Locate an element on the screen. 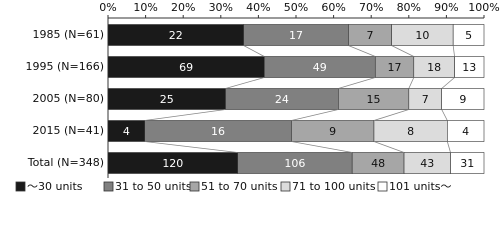  x-tick-label: 50% is located at coordinates (296, 7).